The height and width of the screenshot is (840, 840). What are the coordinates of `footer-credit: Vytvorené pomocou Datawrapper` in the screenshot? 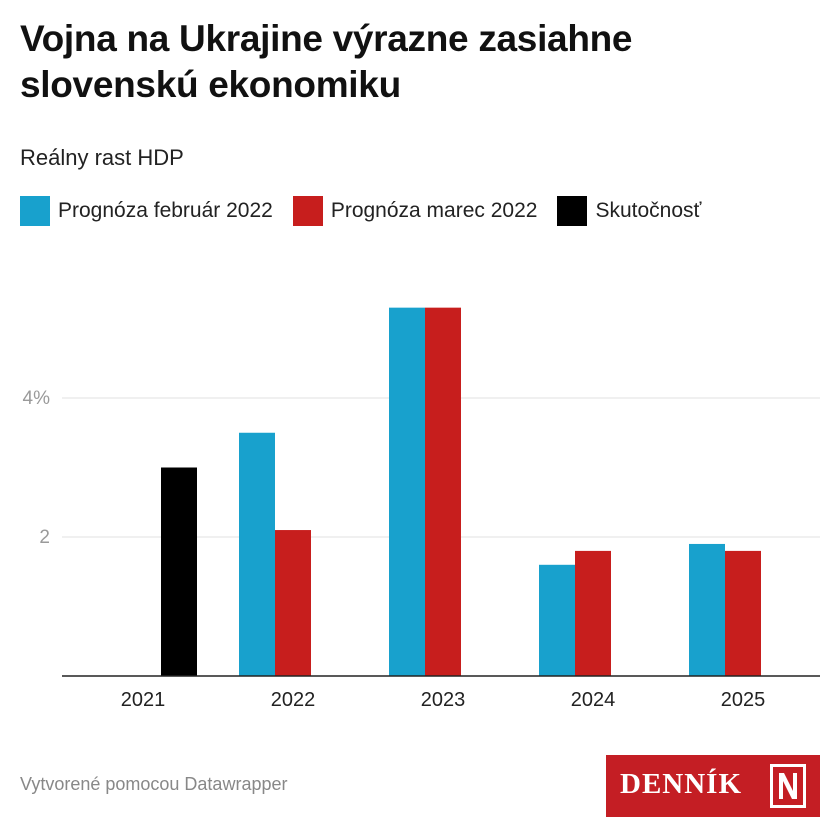 It's located at (154, 784).